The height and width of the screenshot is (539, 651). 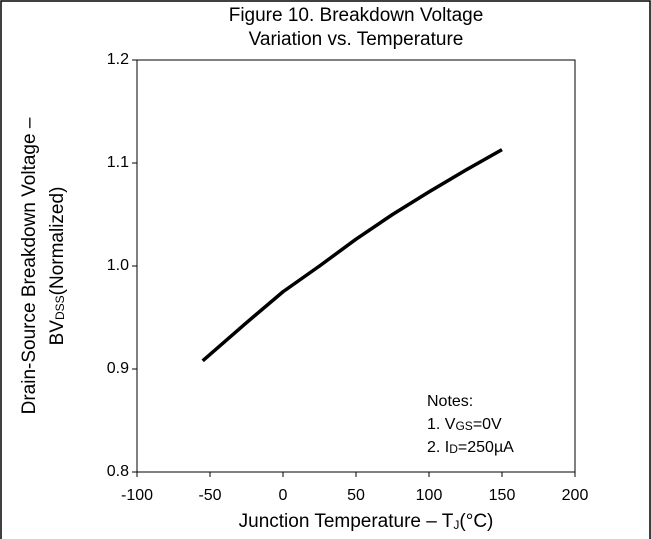 I want to click on note: 1. VGS=0V, so click(x=464, y=424).